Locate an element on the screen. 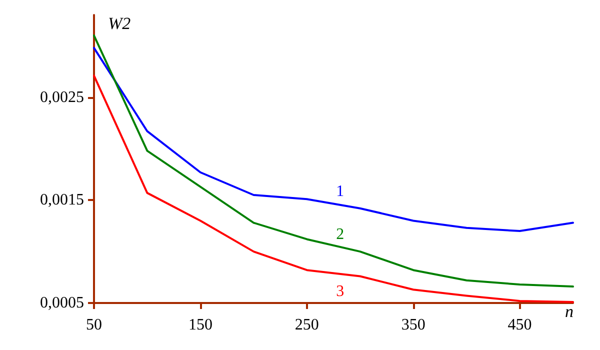  y-axis-title: W2 is located at coordinates (120, 23).